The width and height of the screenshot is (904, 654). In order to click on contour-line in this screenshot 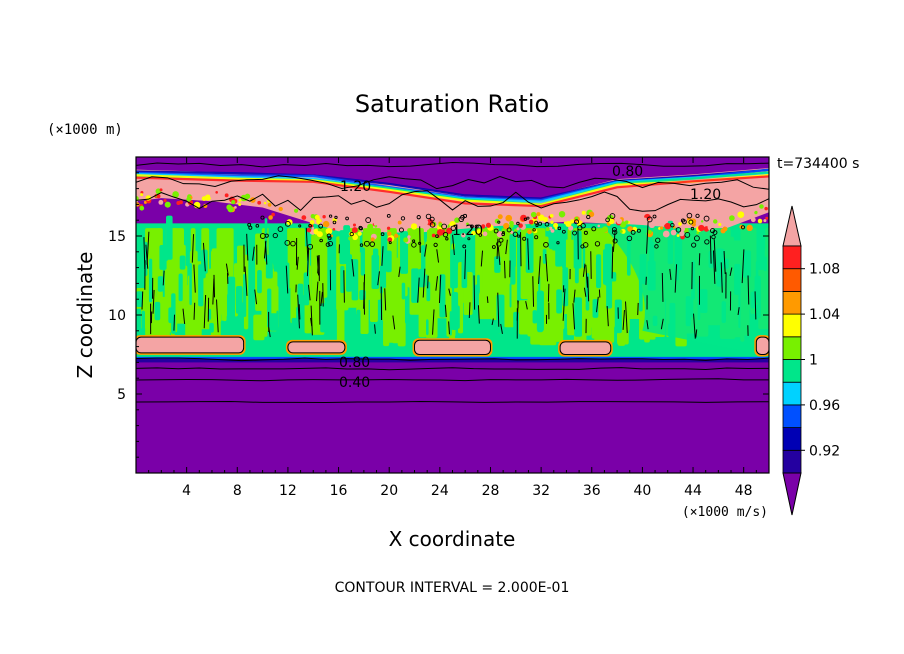, I will do `click(452, 380)`.